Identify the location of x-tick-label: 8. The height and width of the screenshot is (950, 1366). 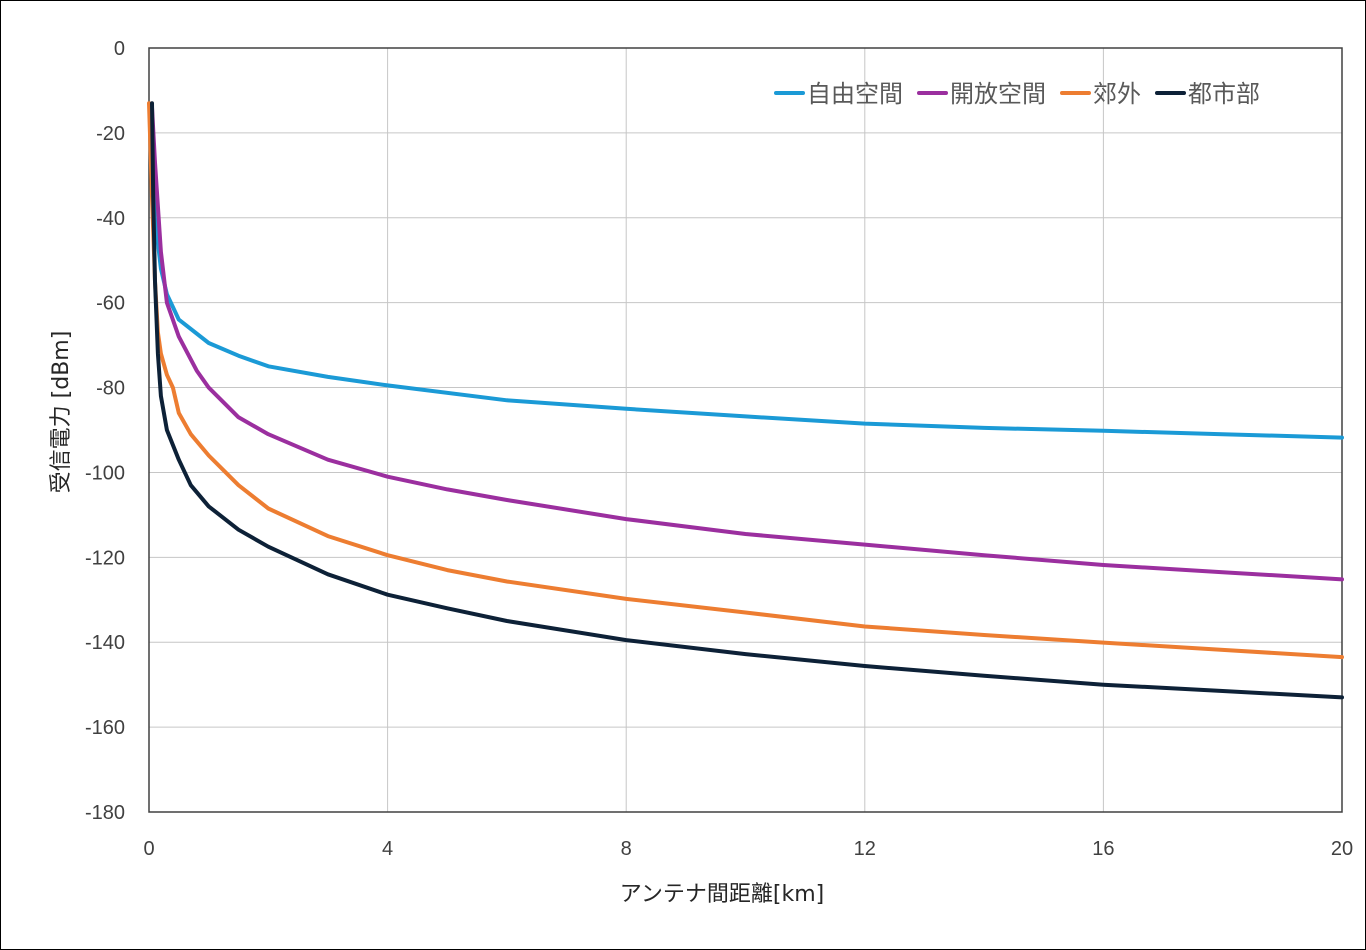
(626, 849).